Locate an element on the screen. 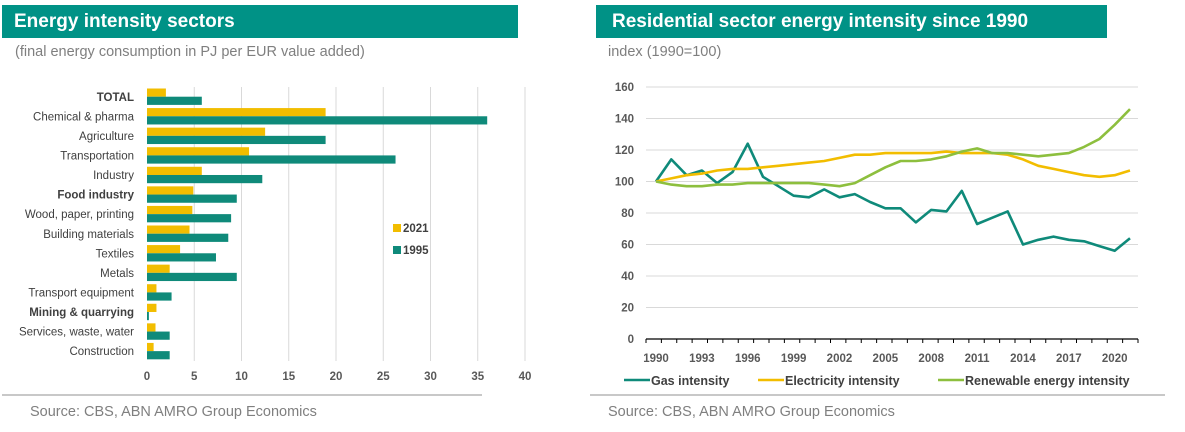 The width and height of the screenshot is (1185, 432). x-tick-label: 35 is located at coordinates (477, 377).